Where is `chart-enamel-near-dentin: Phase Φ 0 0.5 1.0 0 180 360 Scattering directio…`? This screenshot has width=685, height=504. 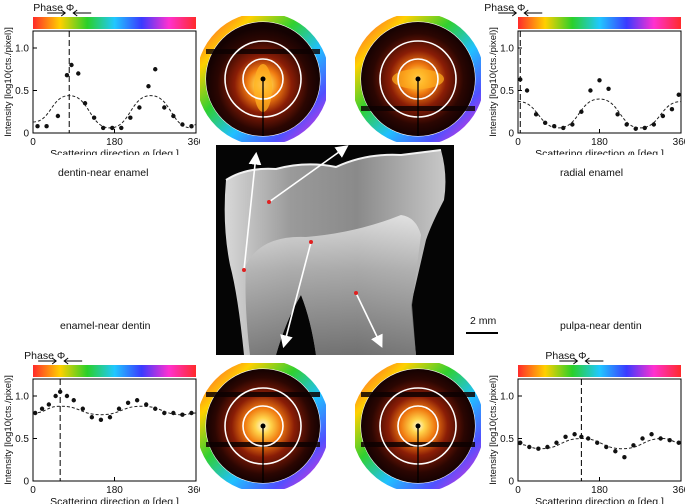
chart-enamel-near-dentin: Phase Φ 0 0.5 1.0 0 180 360 Scattering directio… is located at coordinates (101, 427).